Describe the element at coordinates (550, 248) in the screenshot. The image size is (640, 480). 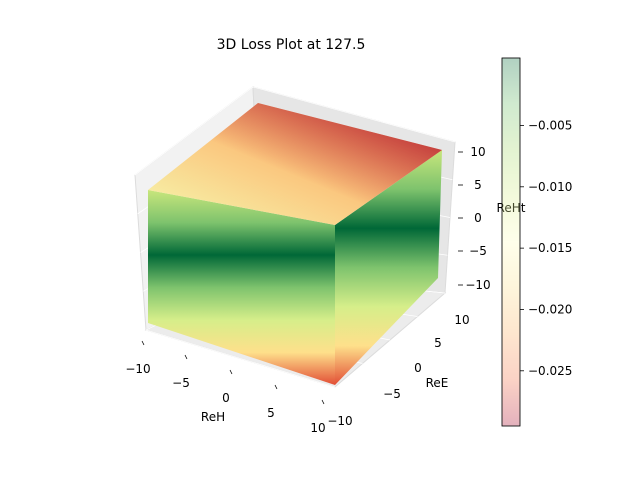
I see `colorbar-tick-label: −0.015` at that location.